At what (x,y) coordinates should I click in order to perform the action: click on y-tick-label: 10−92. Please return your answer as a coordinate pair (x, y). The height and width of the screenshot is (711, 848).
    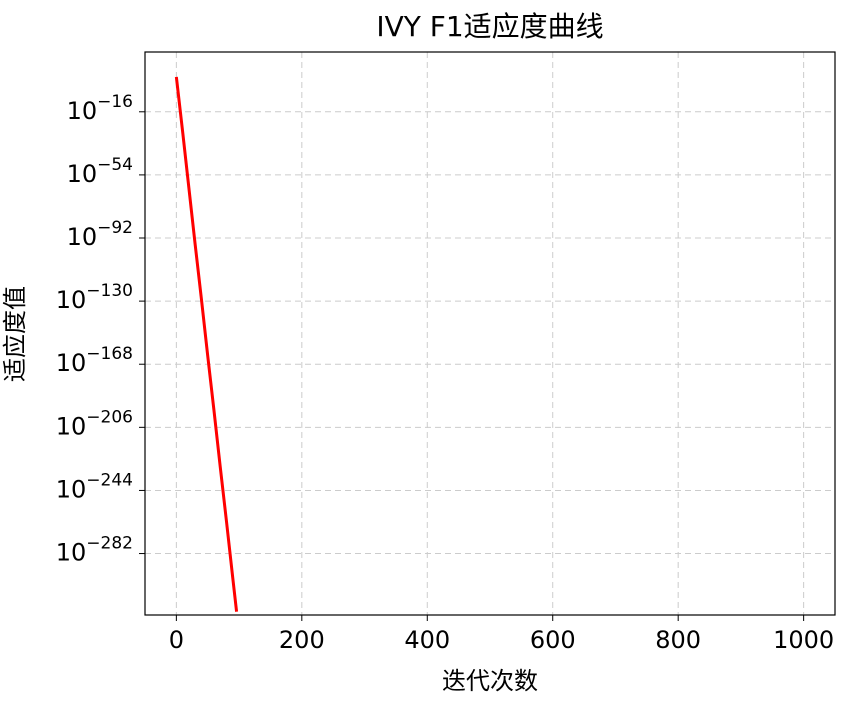
    Looking at the image, I should click on (100, 234).